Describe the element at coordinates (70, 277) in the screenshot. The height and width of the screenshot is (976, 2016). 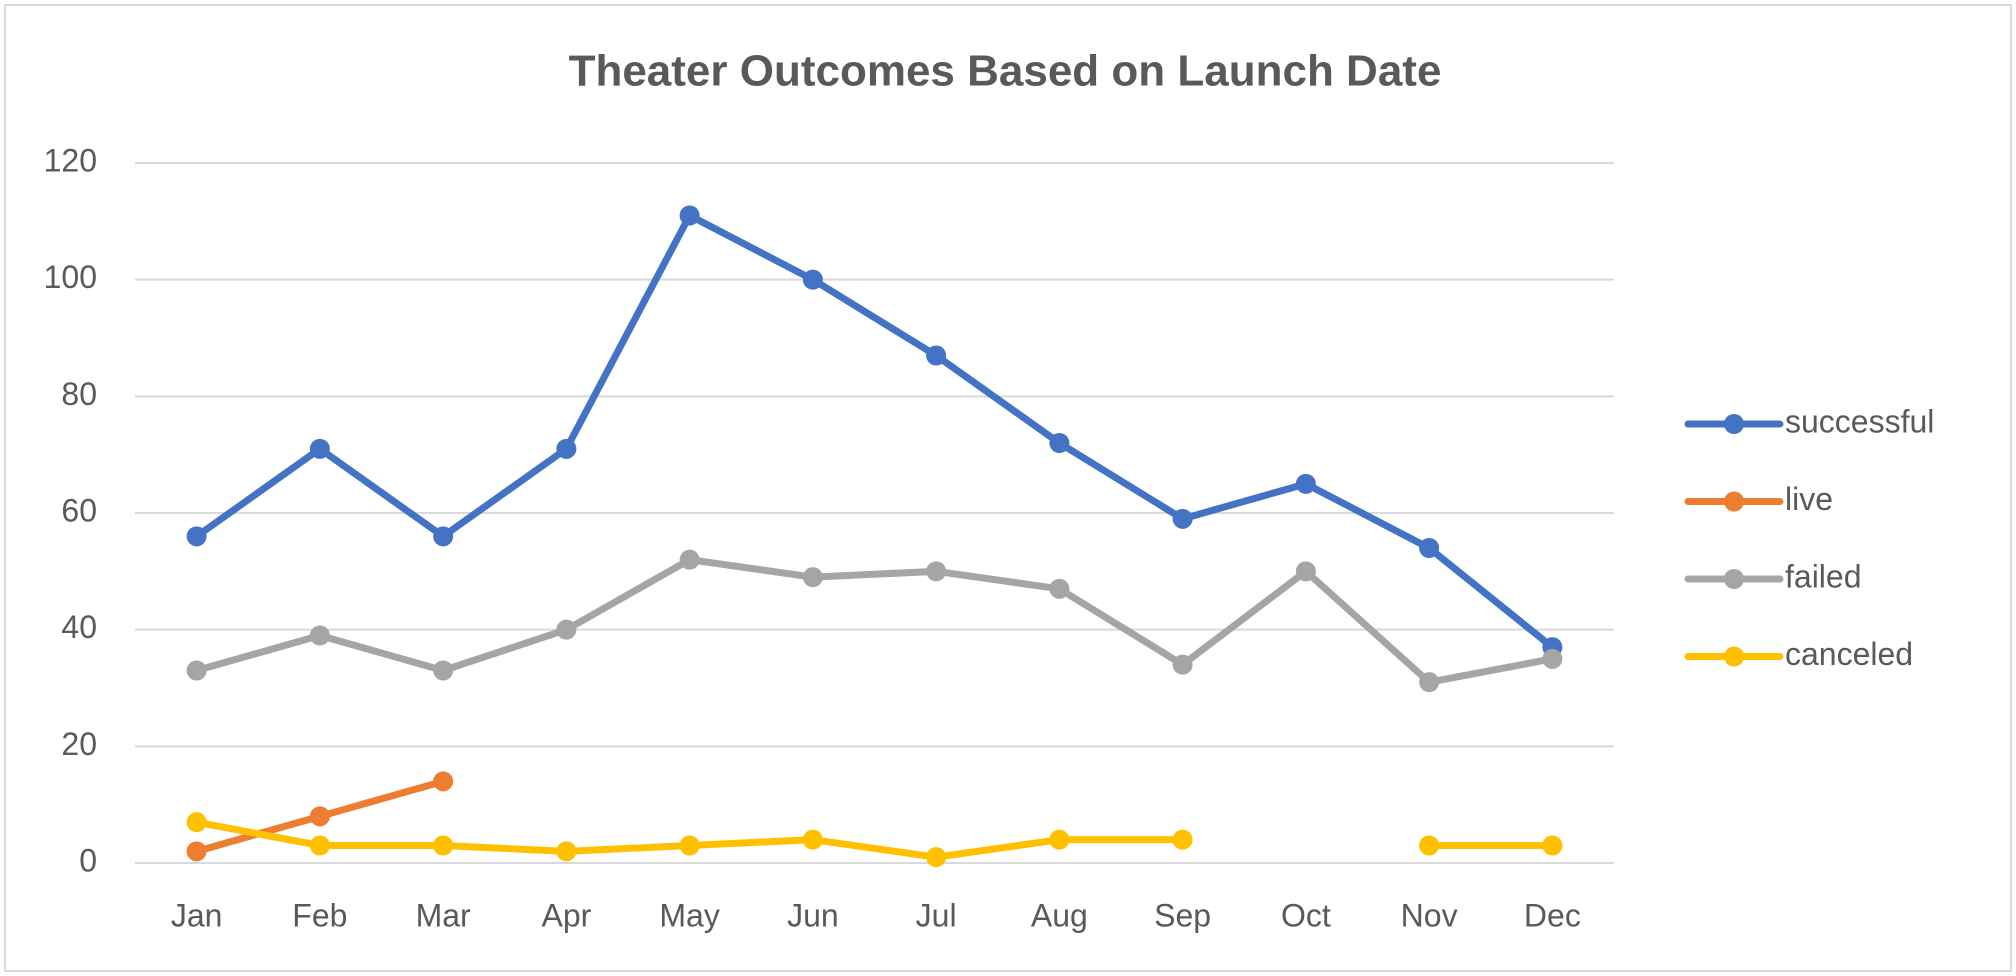
I see `y-tick-label: 100` at that location.